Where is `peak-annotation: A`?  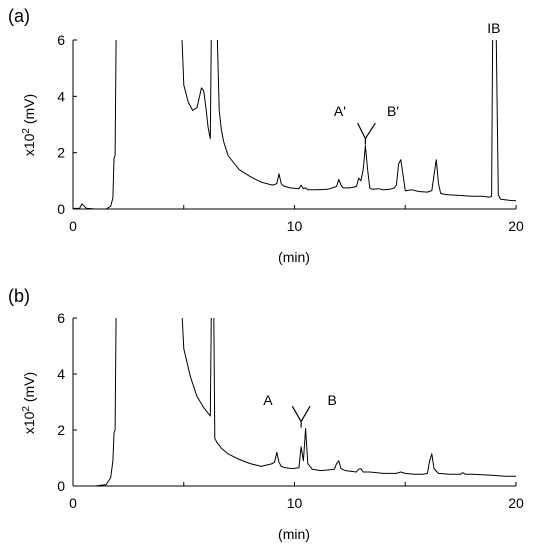
peak-annotation: A is located at coordinates (268, 400).